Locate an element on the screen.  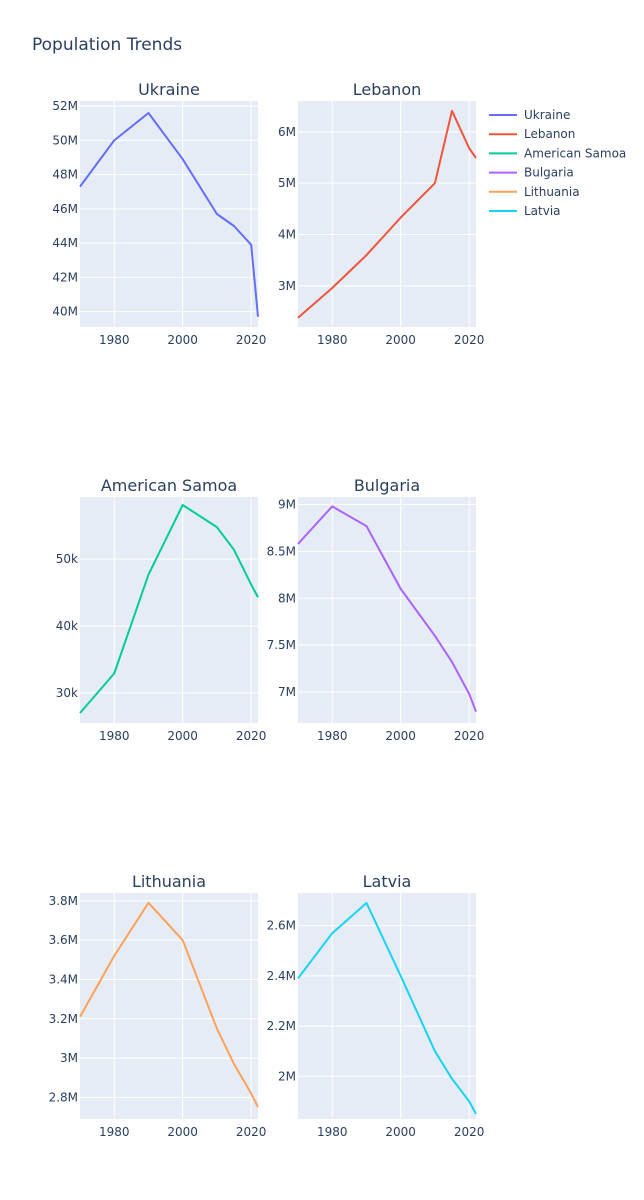
y-tick-label: 50k is located at coordinates (67, 559).